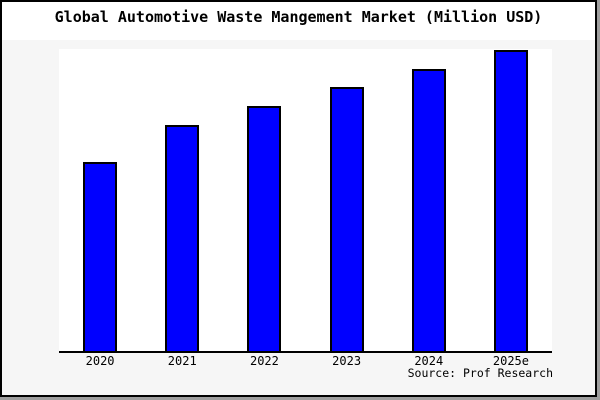 The height and width of the screenshot is (400, 600). What do you see at coordinates (428, 209) in the screenshot?
I see `bar-2024` at bounding box center [428, 209].